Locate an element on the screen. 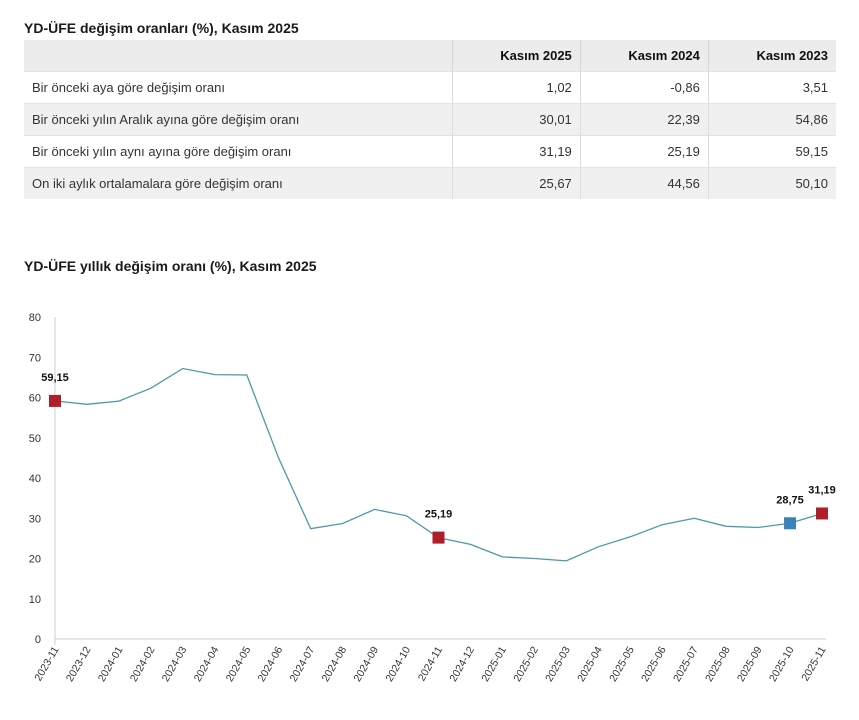  cell-value: 50,10 is located at coordinates (771, 183).